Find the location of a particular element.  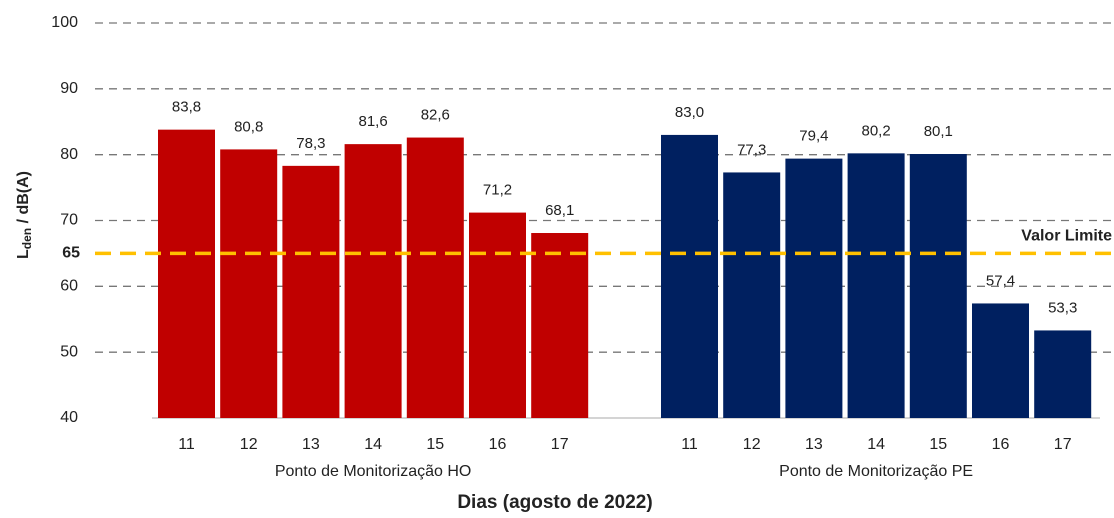

reference-label: Valor Limite is located at coordinates (1066, 236).